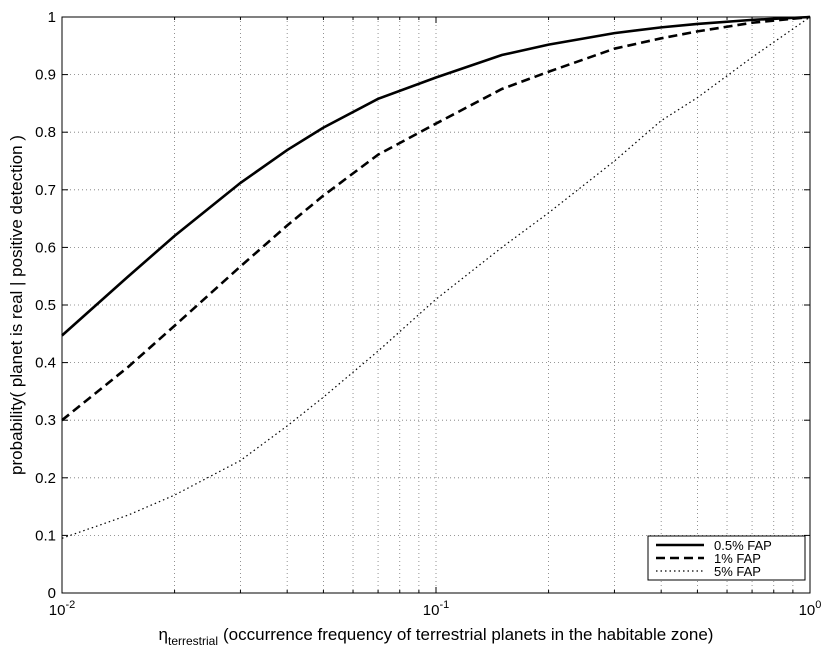 The height and width of the screenshot is (658, 830). I want to click on y-tick-label: 0.5, so click(45, 305).